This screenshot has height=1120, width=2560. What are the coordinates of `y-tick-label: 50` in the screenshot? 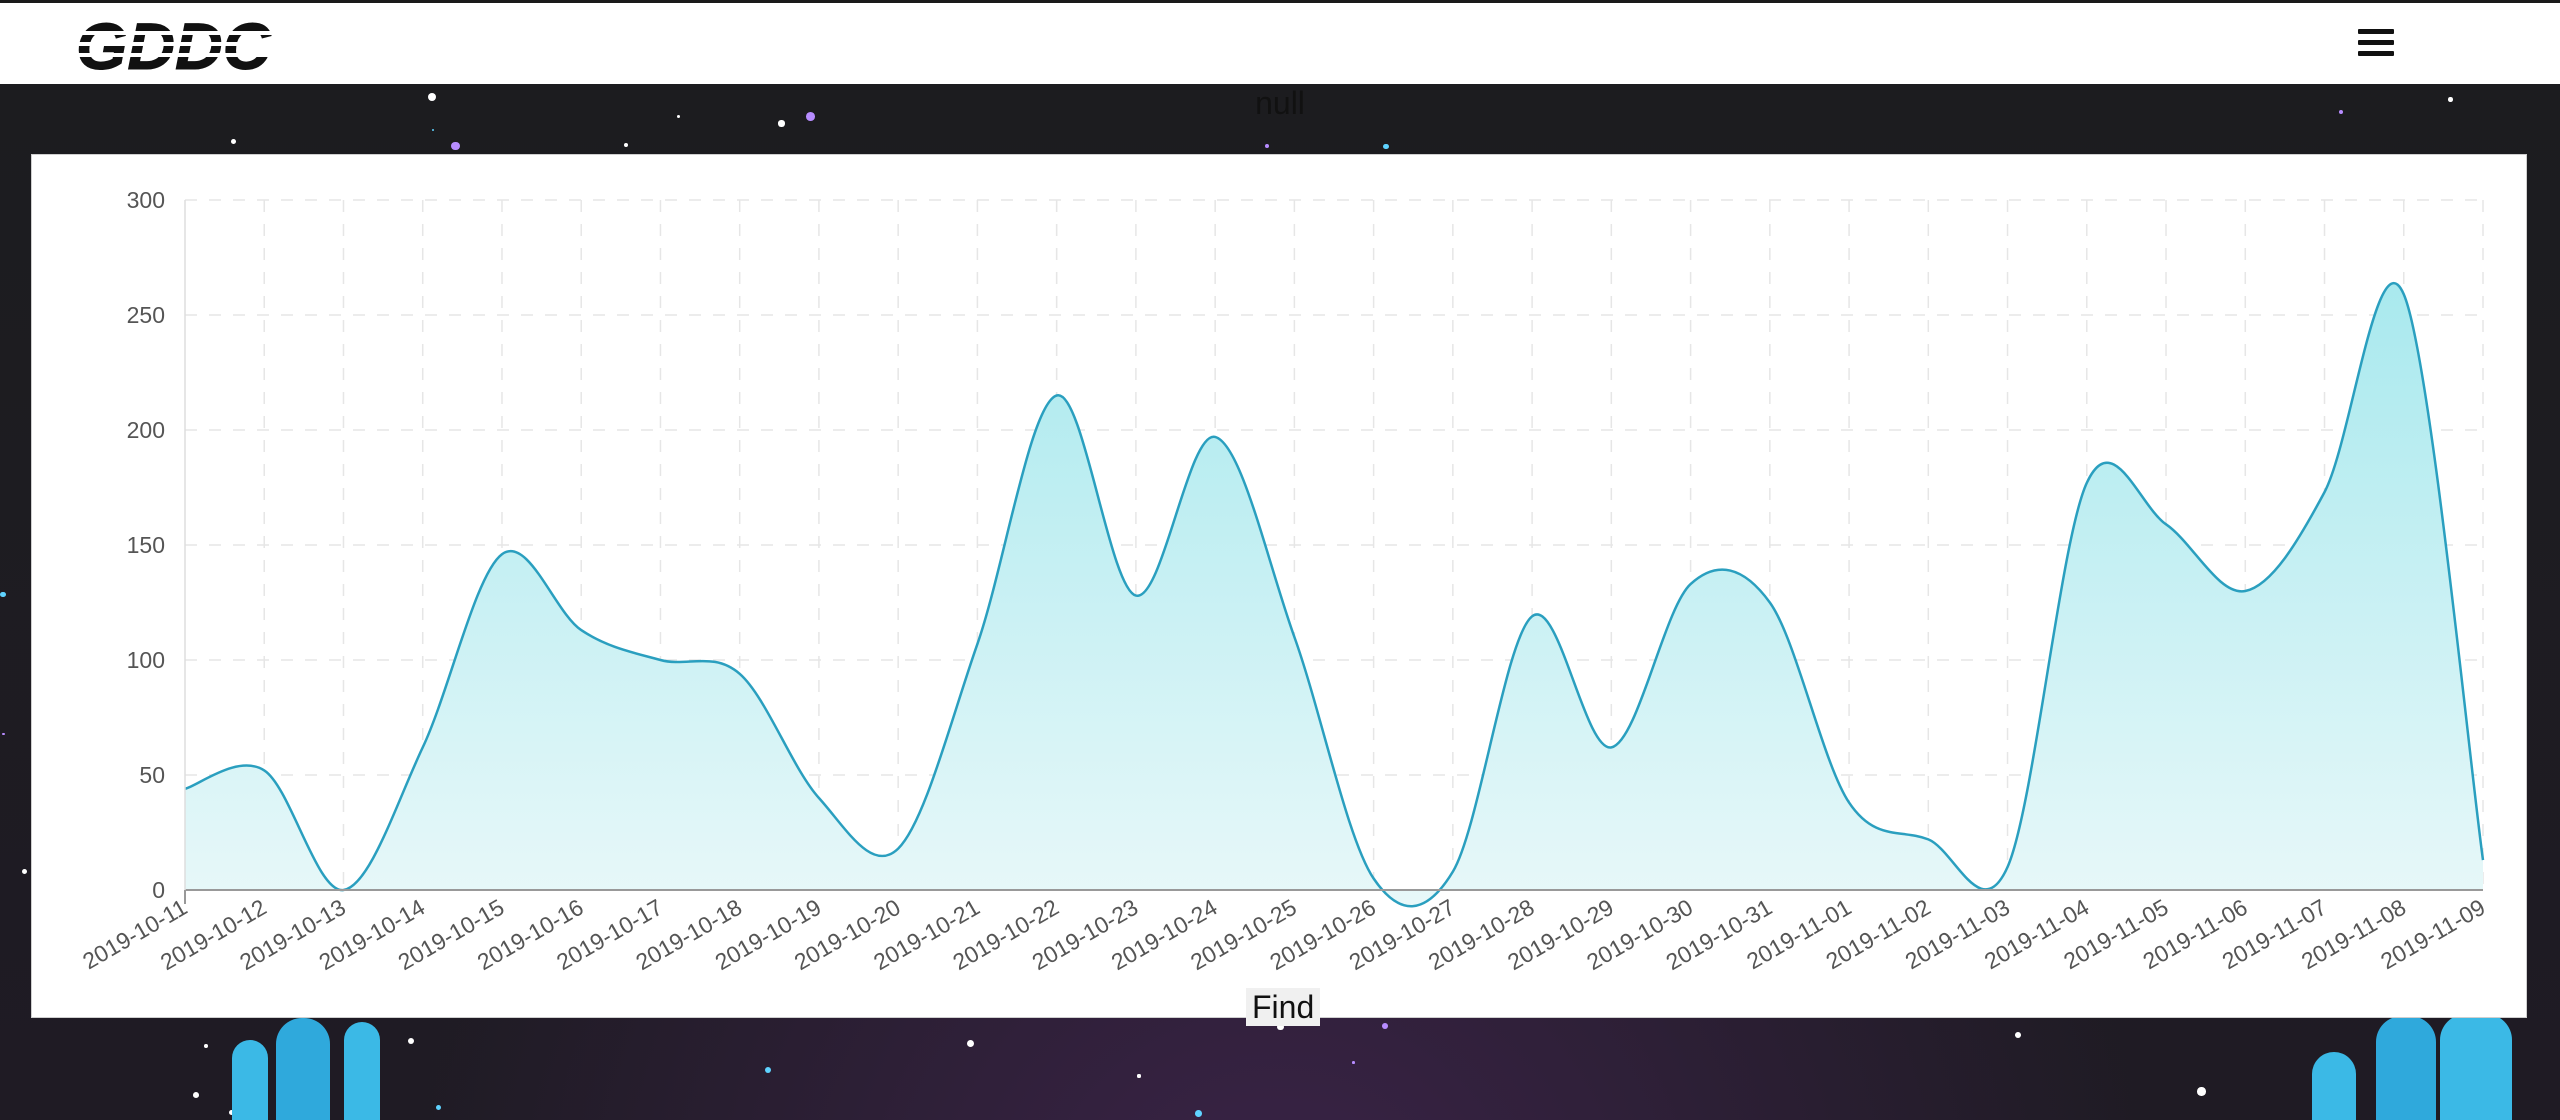 It's located at (152, 775).